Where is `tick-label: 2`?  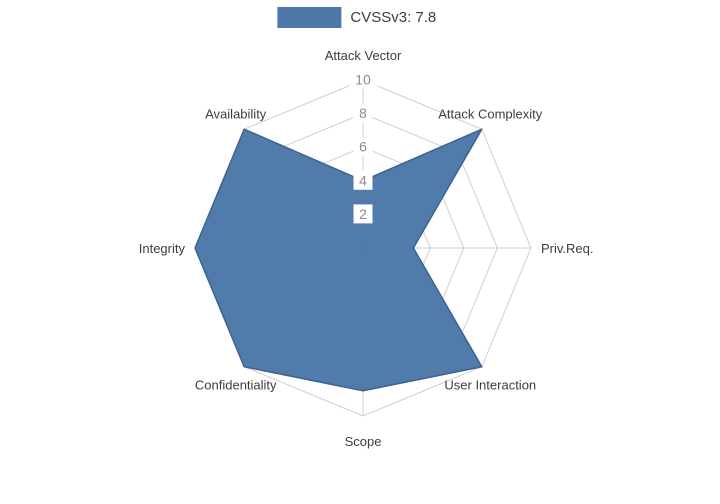
tick-label: 2 is located at coordinates (363, 214).